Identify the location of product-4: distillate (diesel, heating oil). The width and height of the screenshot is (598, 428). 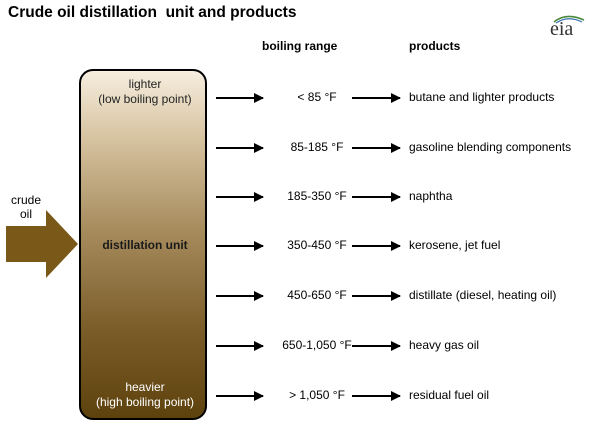
(483, 295).